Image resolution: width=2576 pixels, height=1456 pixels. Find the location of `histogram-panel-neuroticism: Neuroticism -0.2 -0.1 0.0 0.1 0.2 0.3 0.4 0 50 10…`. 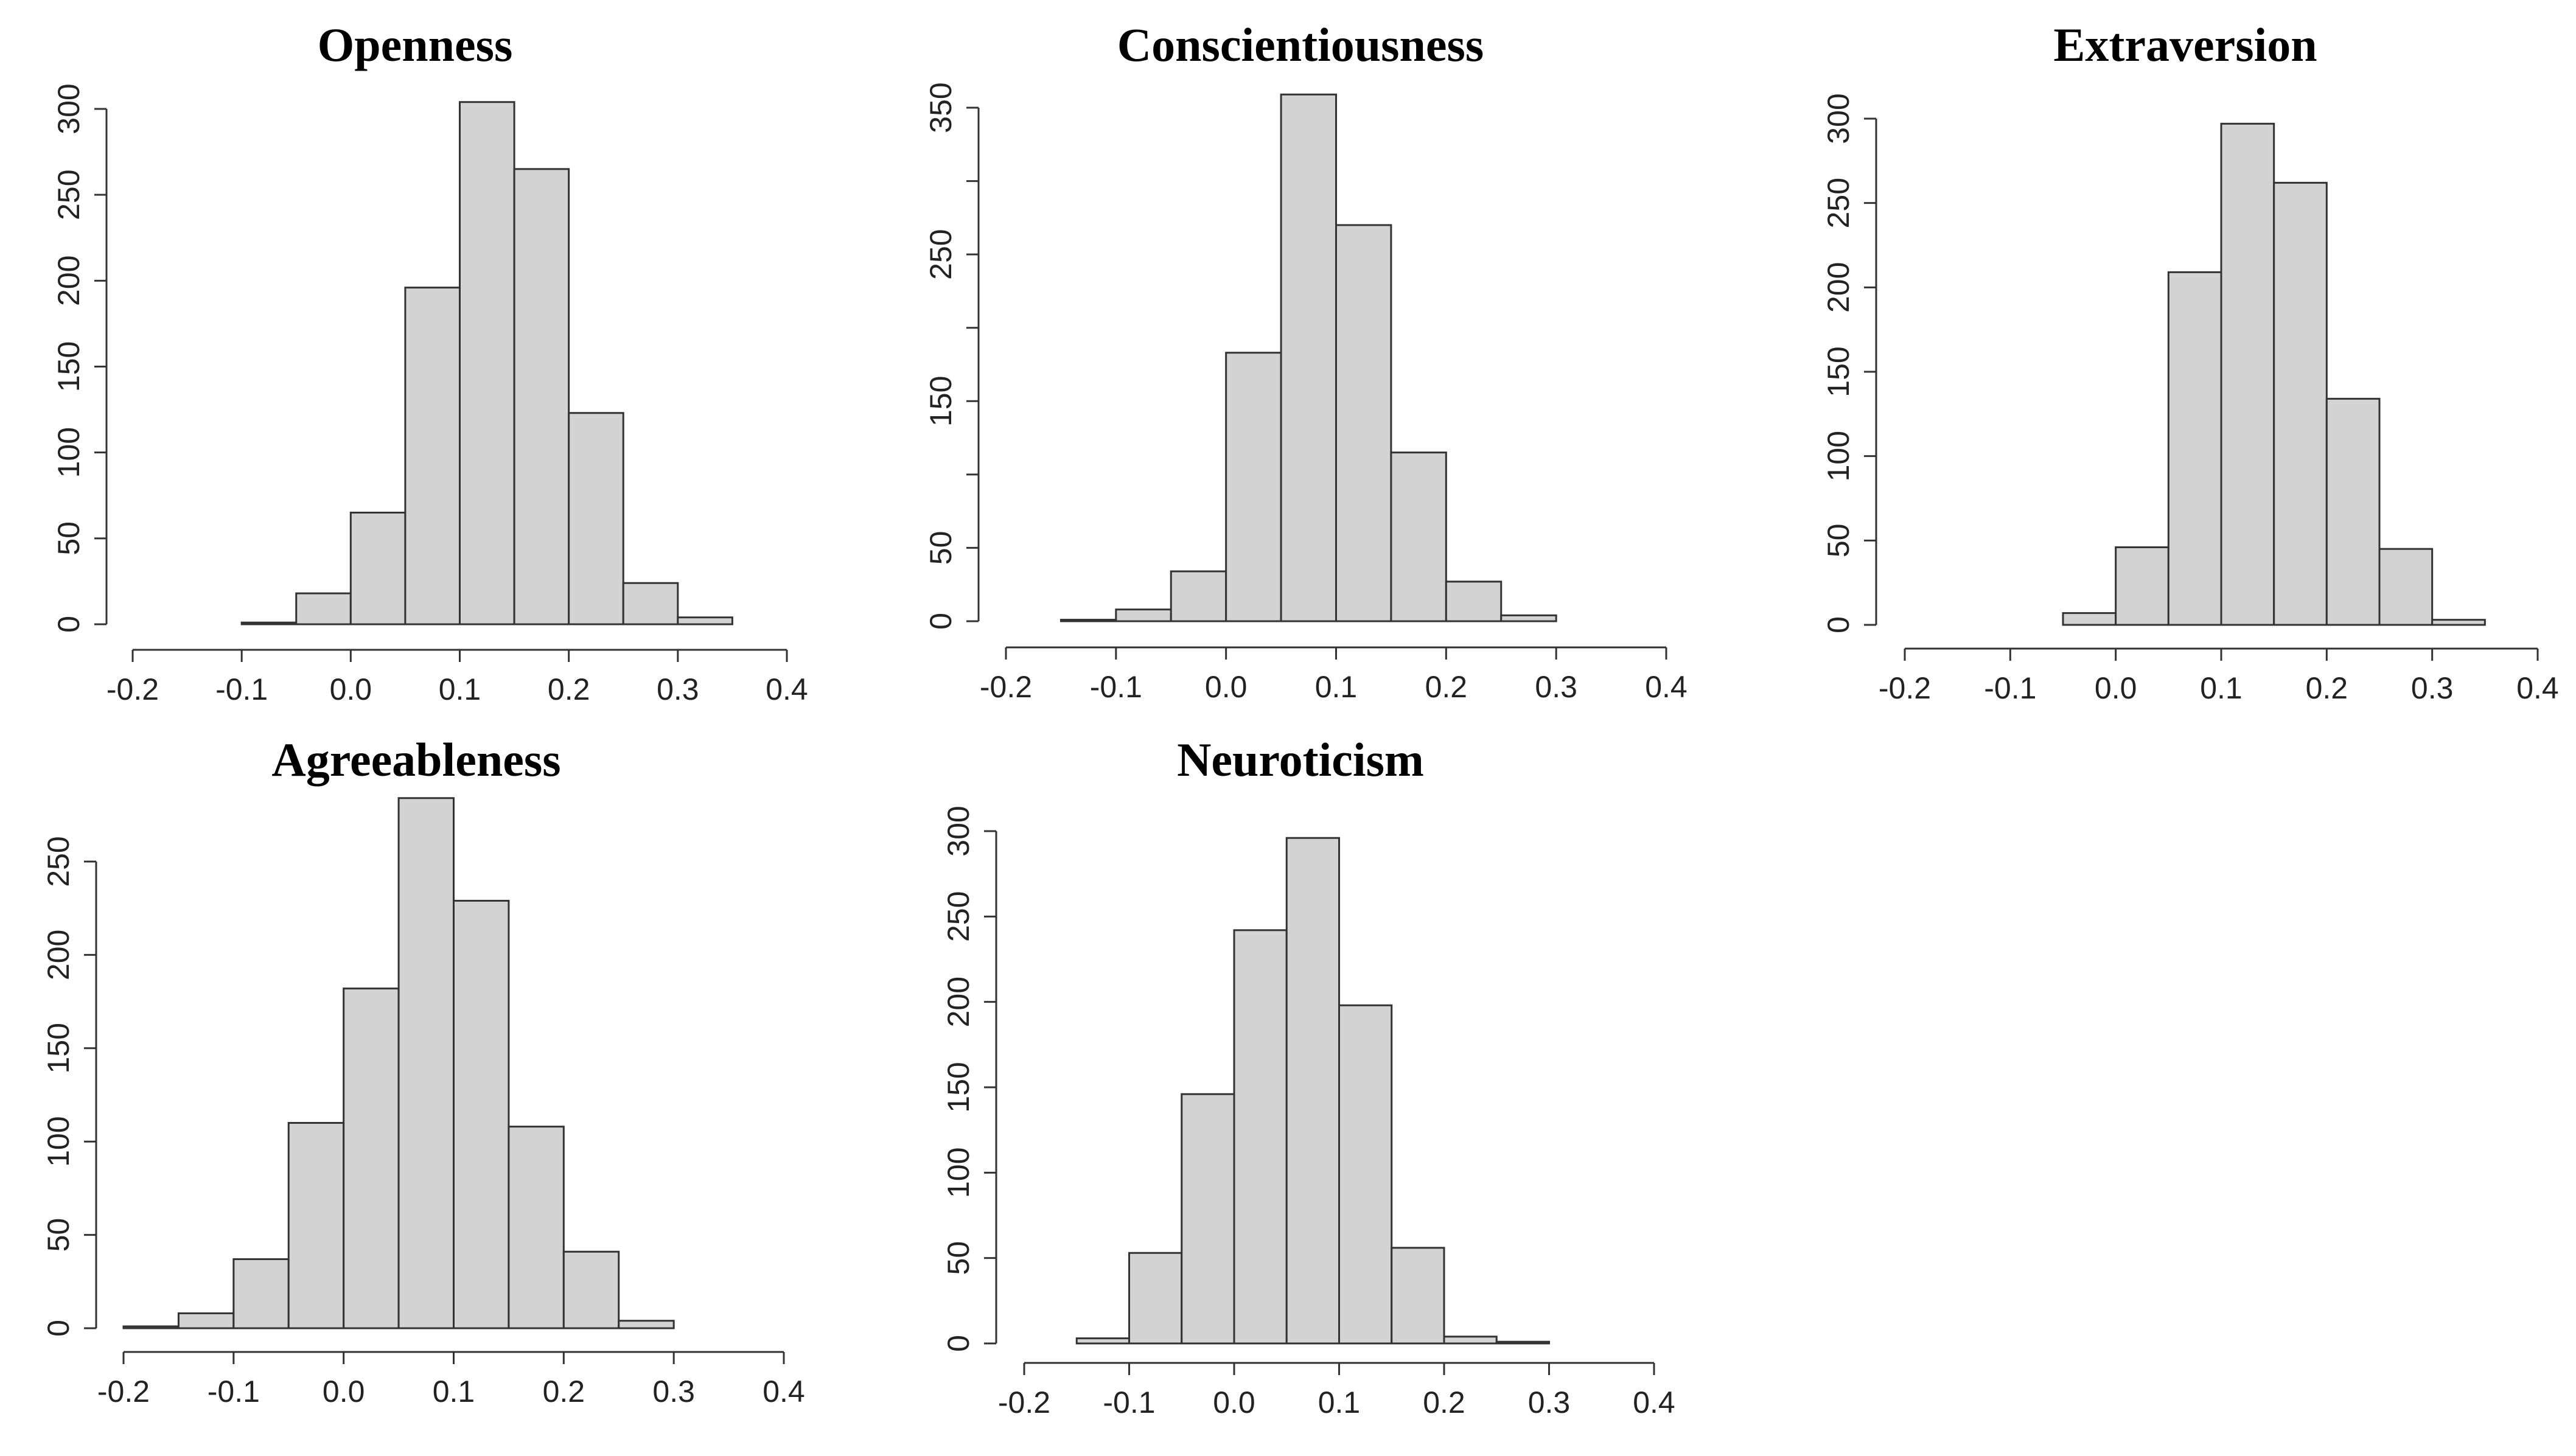

histogram-panel-neuroticism: Neuroticism -0.2 -0.1 0.0 0.1 0.2 0.3 0.4 0 50 10… is located at coordinates (1308, 1076).